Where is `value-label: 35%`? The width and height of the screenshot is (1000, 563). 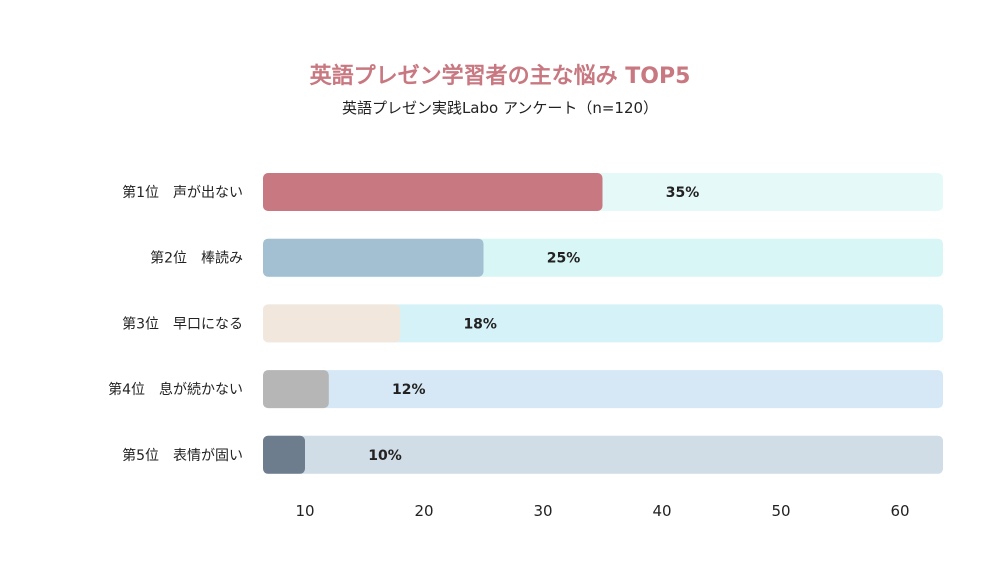 value-label: 35% is located at coordinates (683, 193).